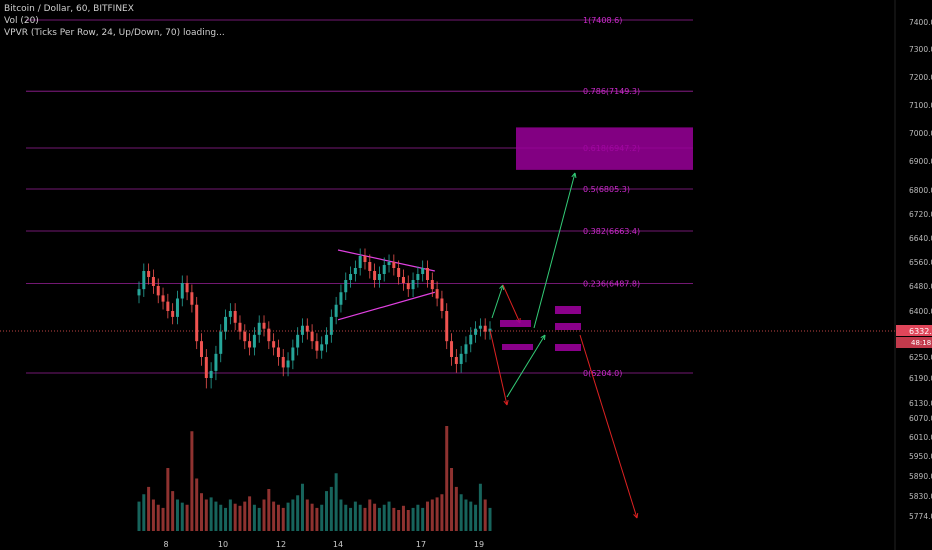  Describe the element at coordinates (223, 544) in the screenshot. I see `x-tick-label: 10` at that location.